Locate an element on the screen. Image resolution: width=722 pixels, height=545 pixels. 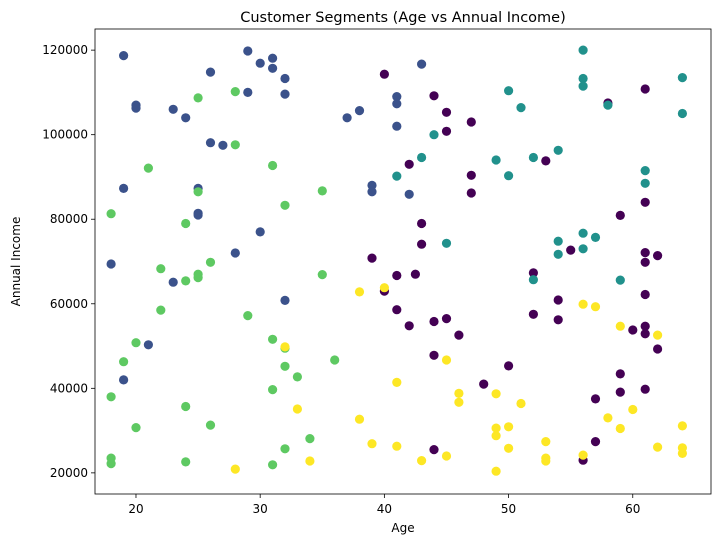
x-tick-label: 30 is located at coordinates (260, 509).